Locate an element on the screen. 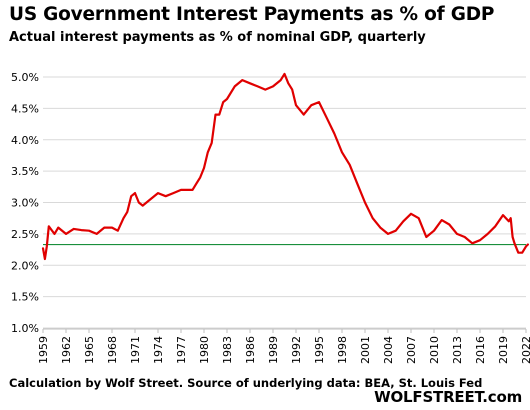 The width and height of the screenshot is (530, 410). x-tick-label: 2013 is located at coordinates (457, 350).